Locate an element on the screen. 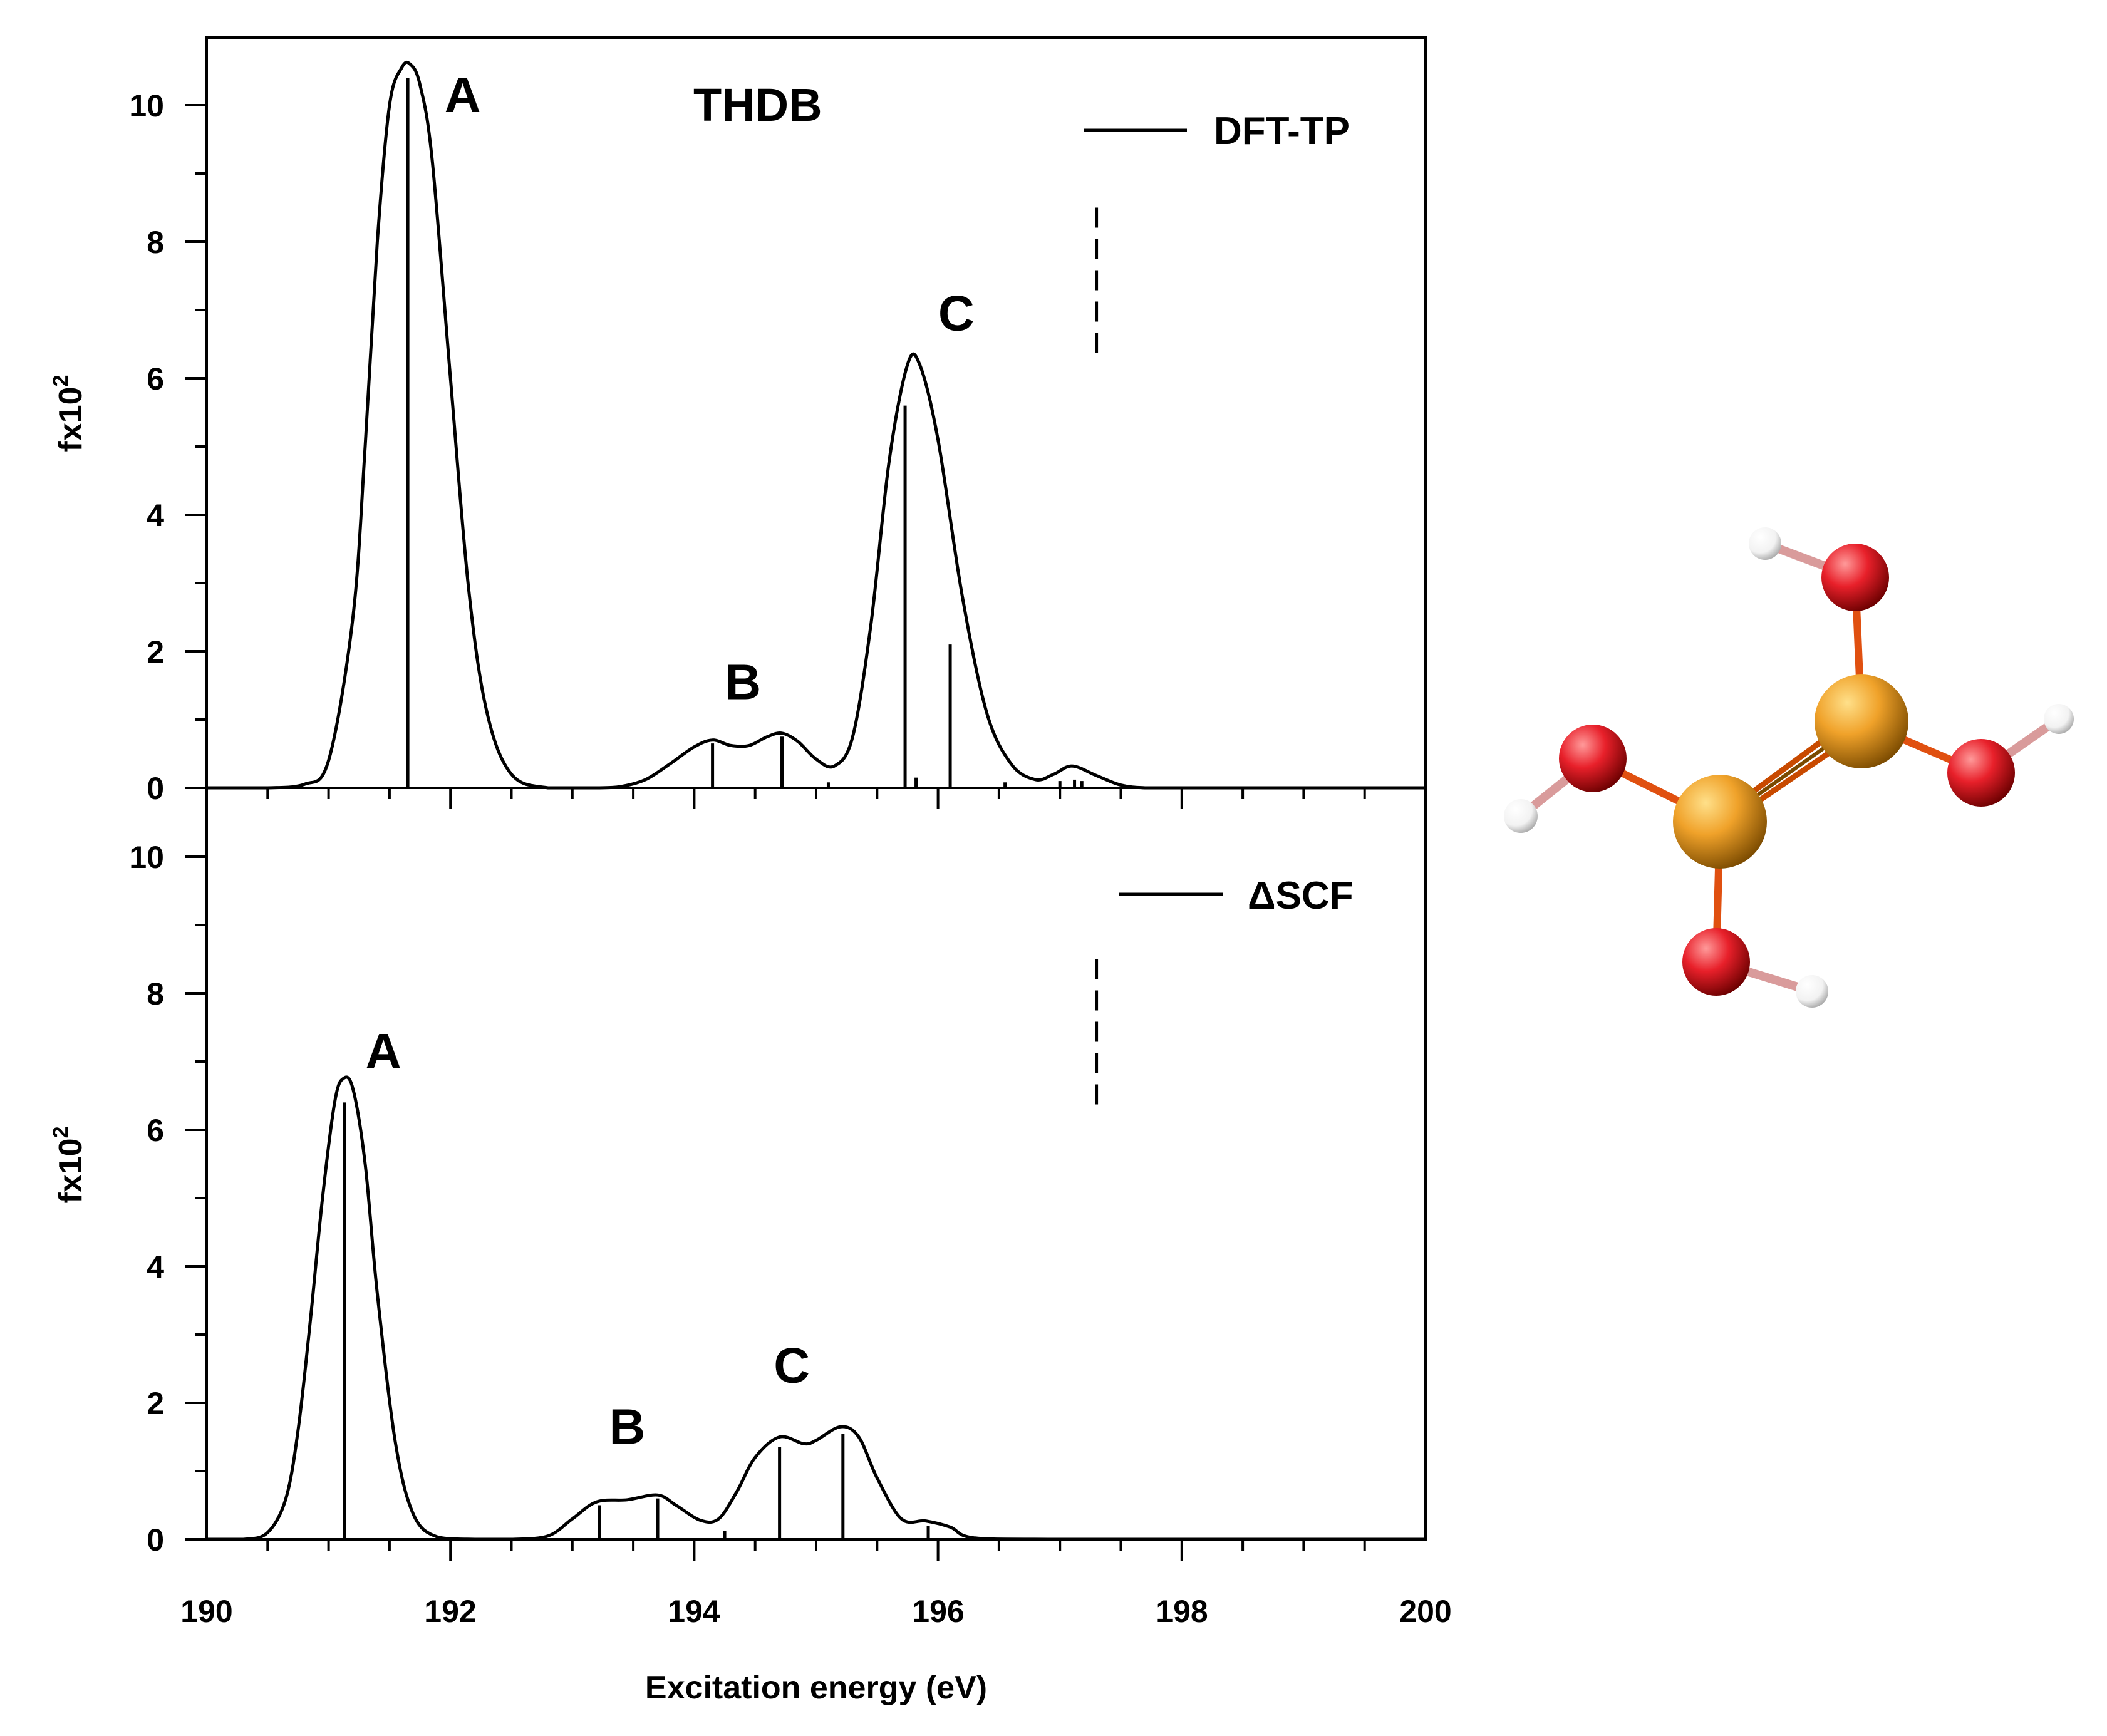 The width and height of the screenshot is (2107, 1736). bottom-peak-label-c: C is located at coordinates (792, 1365).